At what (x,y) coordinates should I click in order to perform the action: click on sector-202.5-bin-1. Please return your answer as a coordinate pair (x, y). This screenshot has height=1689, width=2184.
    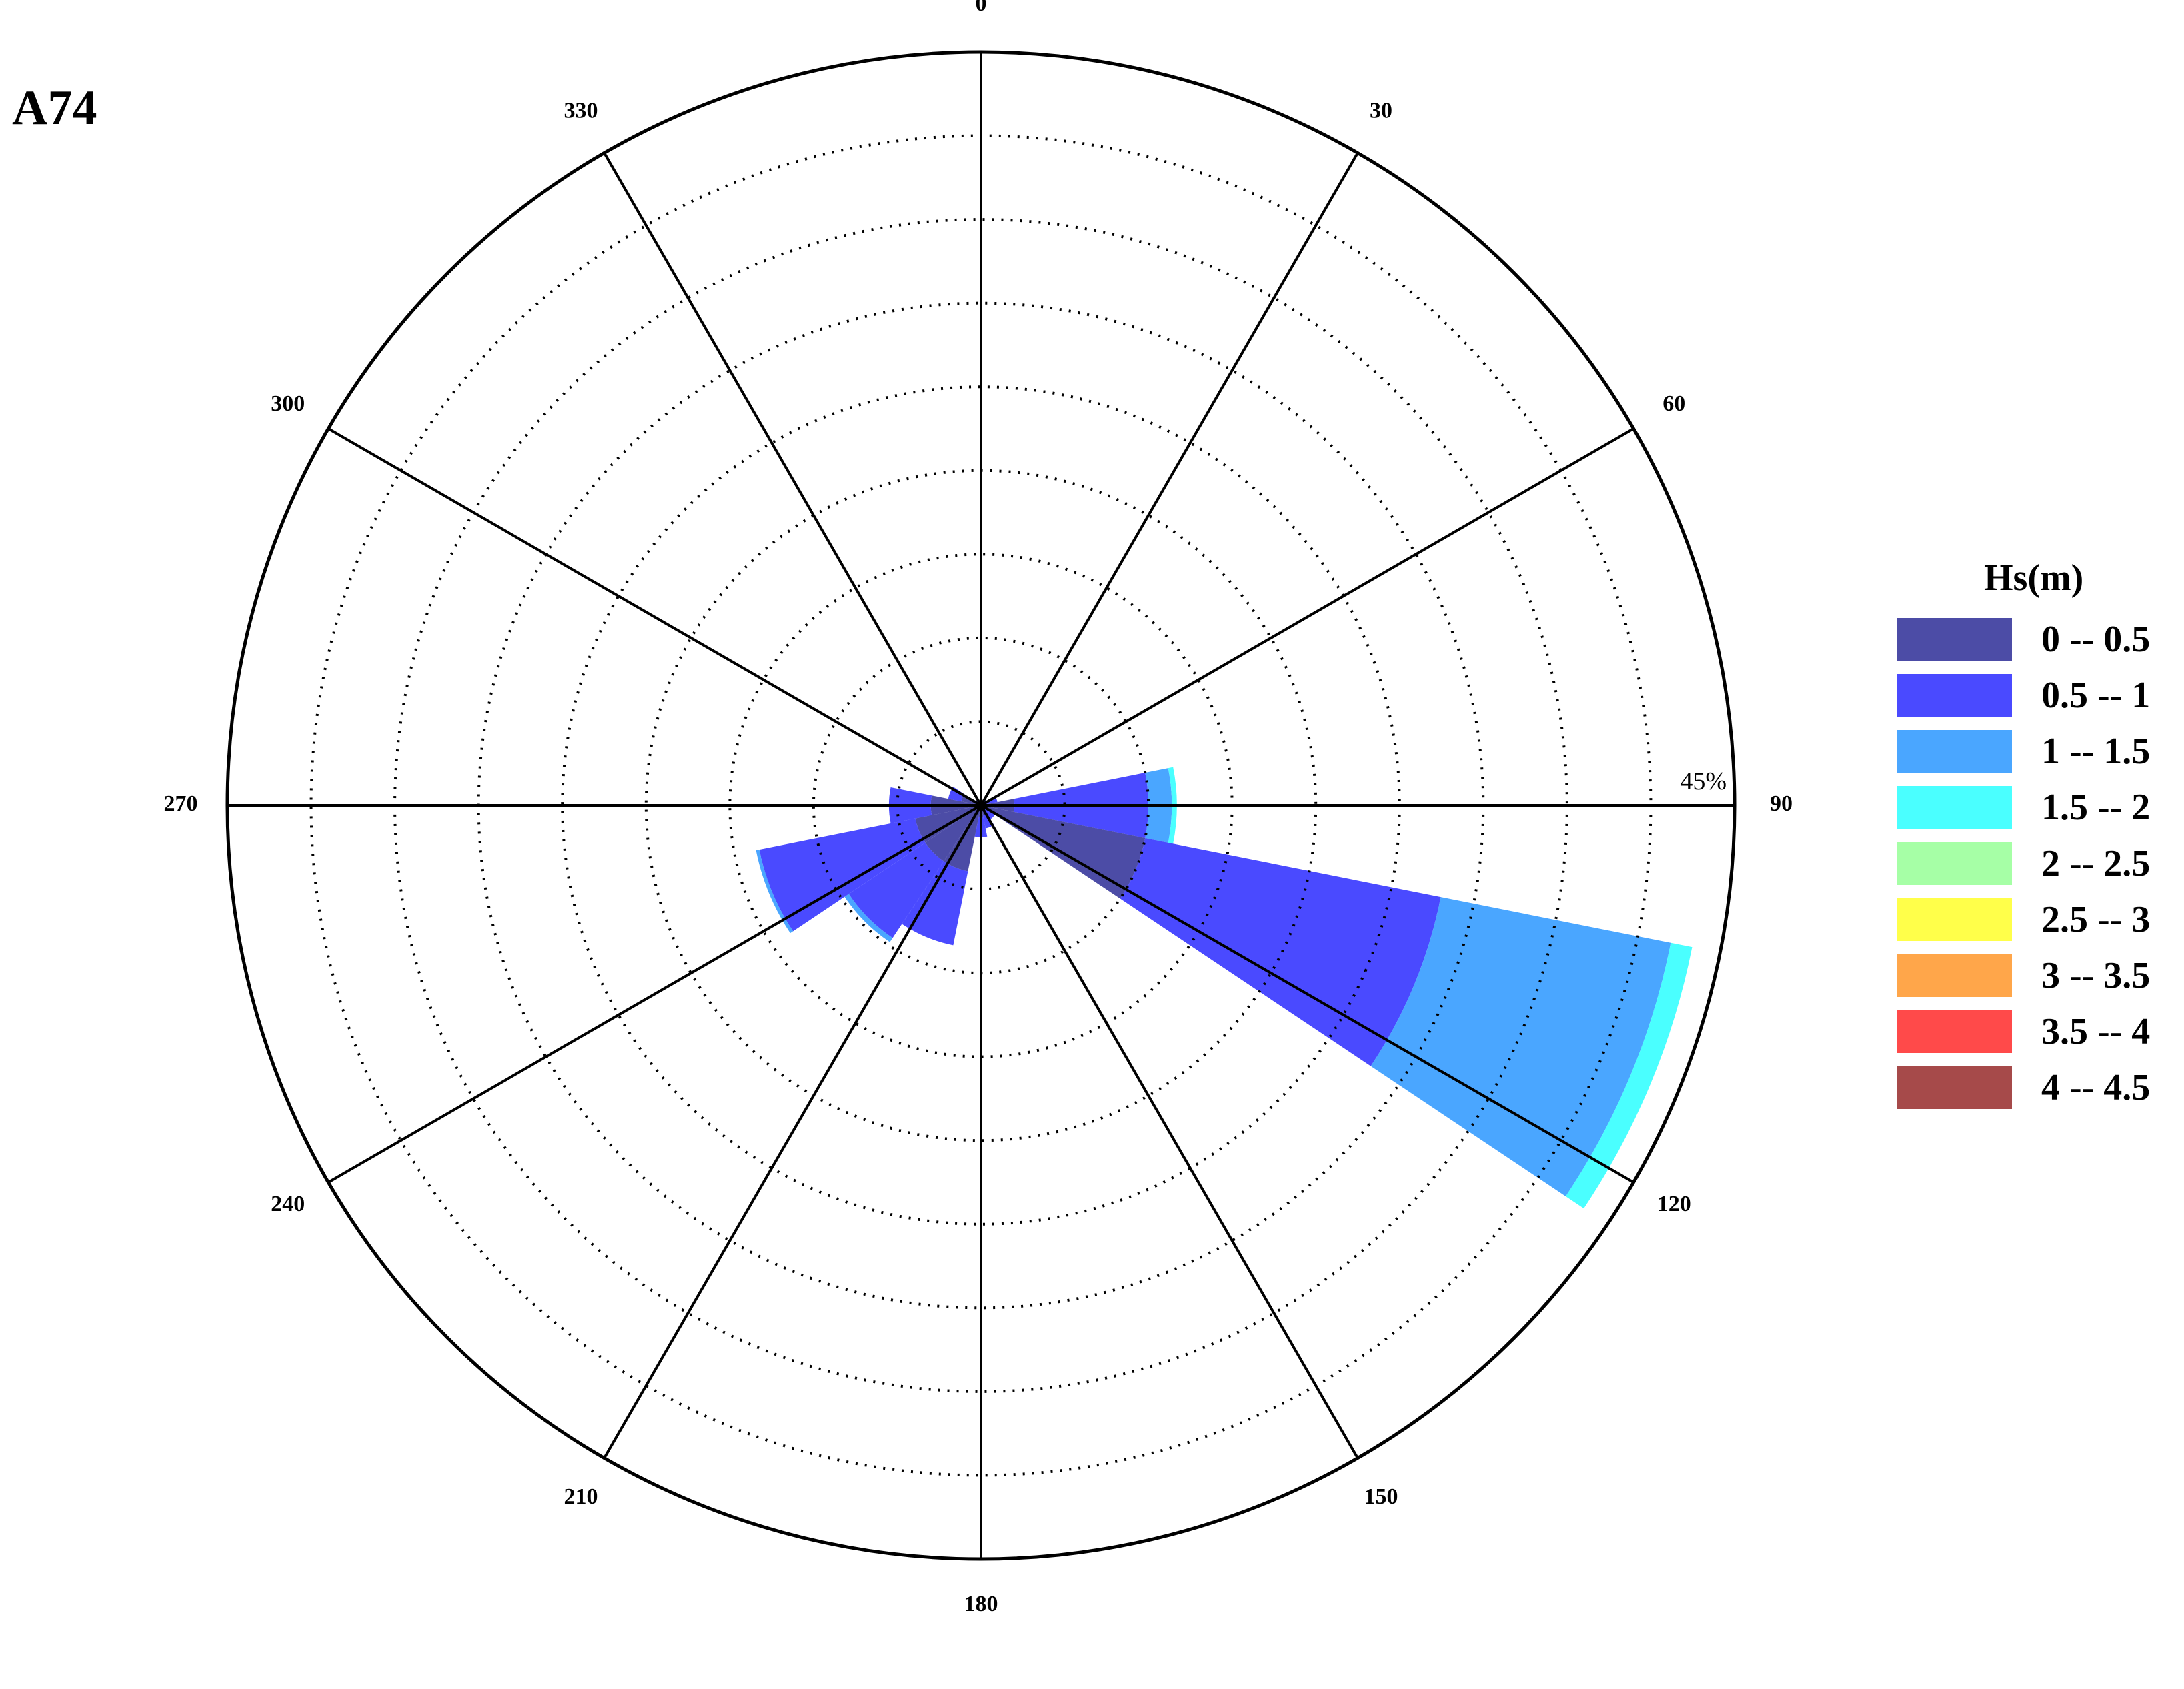
    Looking at the image, I should click on (935, 903).